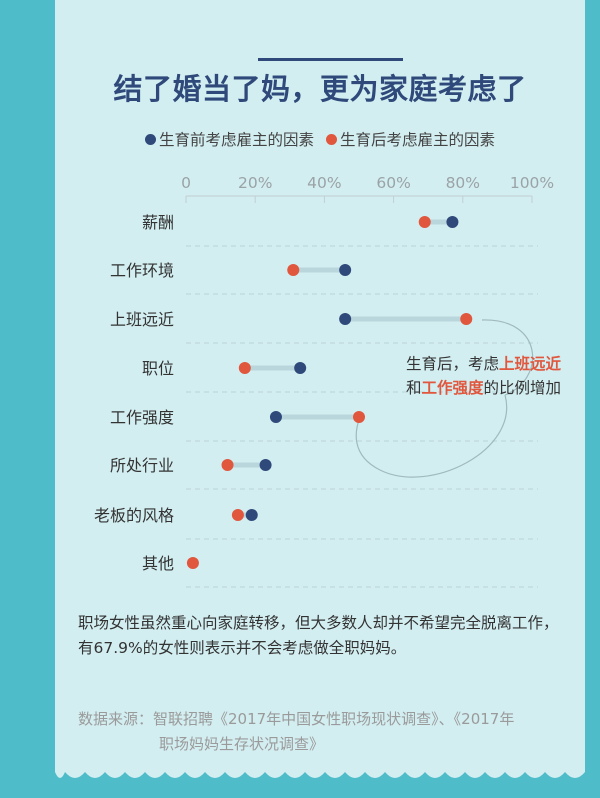 This screenshot has height=798, width=600. Describe the element at coordinates (150, 139) in the screenshot. I see `legend-dot-before` at that location.